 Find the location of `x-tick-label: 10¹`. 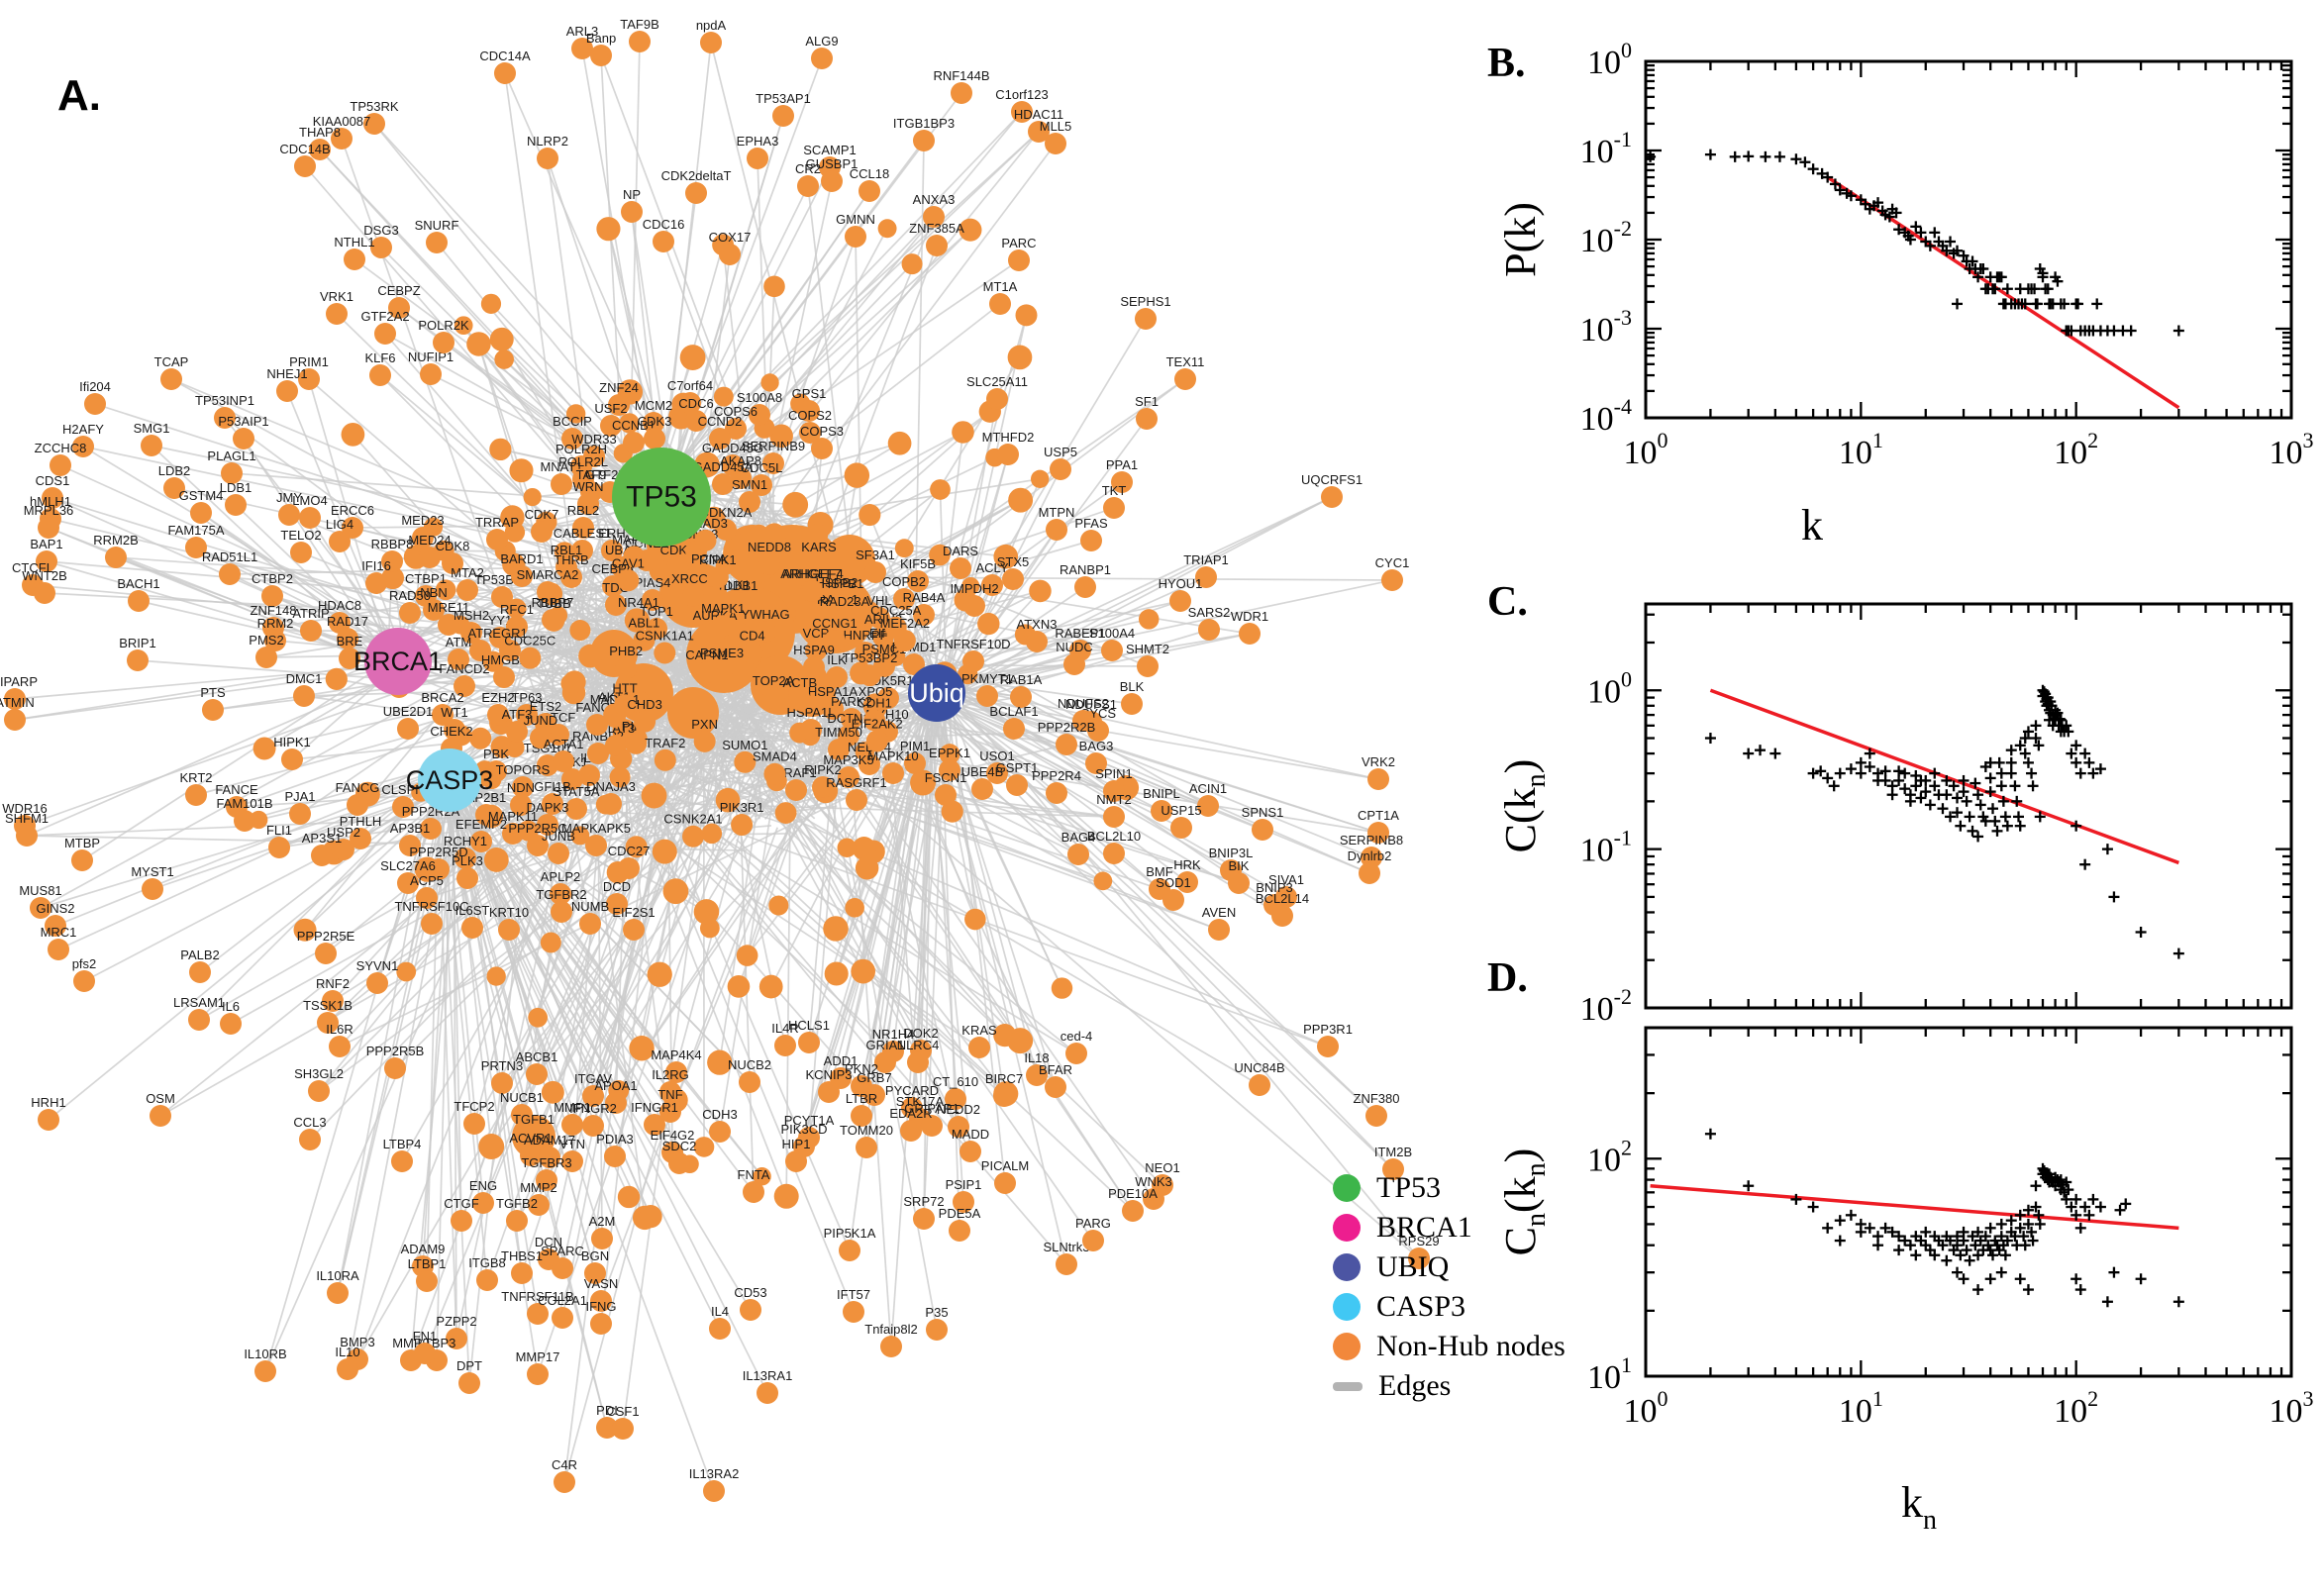

x-tick-label: 10¹ is located at coordinates (1861, 1408).